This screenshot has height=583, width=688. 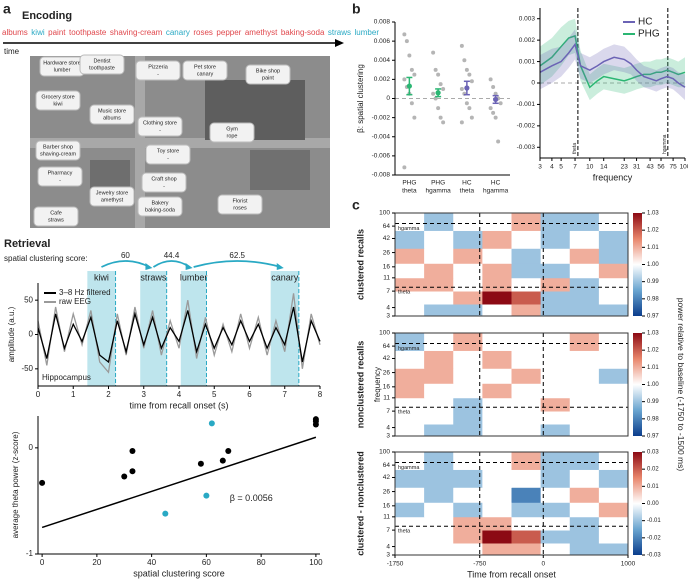 What do you see at coordinates (66, 377) in the screenshot?
I see `annotation: Hippocampus` at bounding box center [66, 377].